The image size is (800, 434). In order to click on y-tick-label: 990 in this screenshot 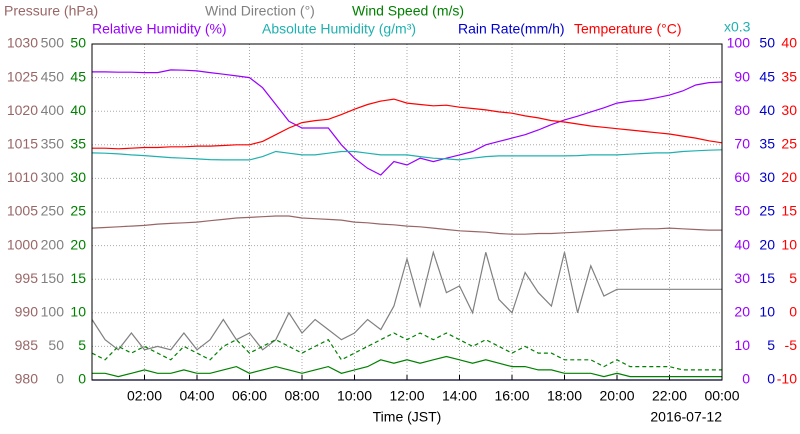, I will do `click(27, 312)`.